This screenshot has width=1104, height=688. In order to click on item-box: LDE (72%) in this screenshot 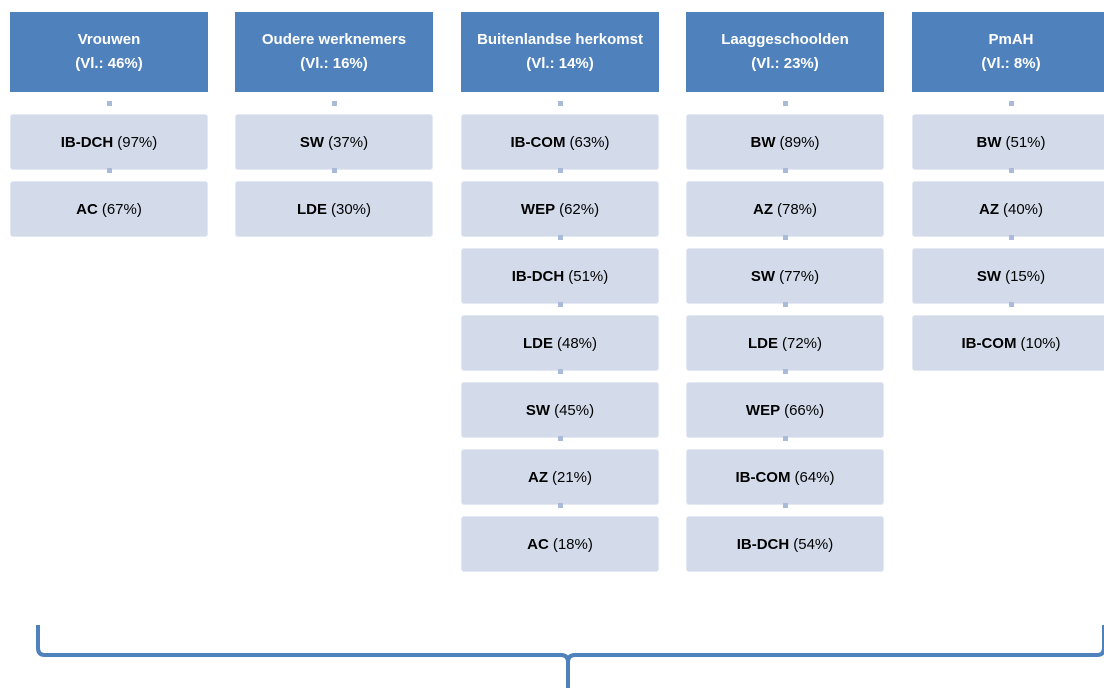, I will do `click(785, 343)`.